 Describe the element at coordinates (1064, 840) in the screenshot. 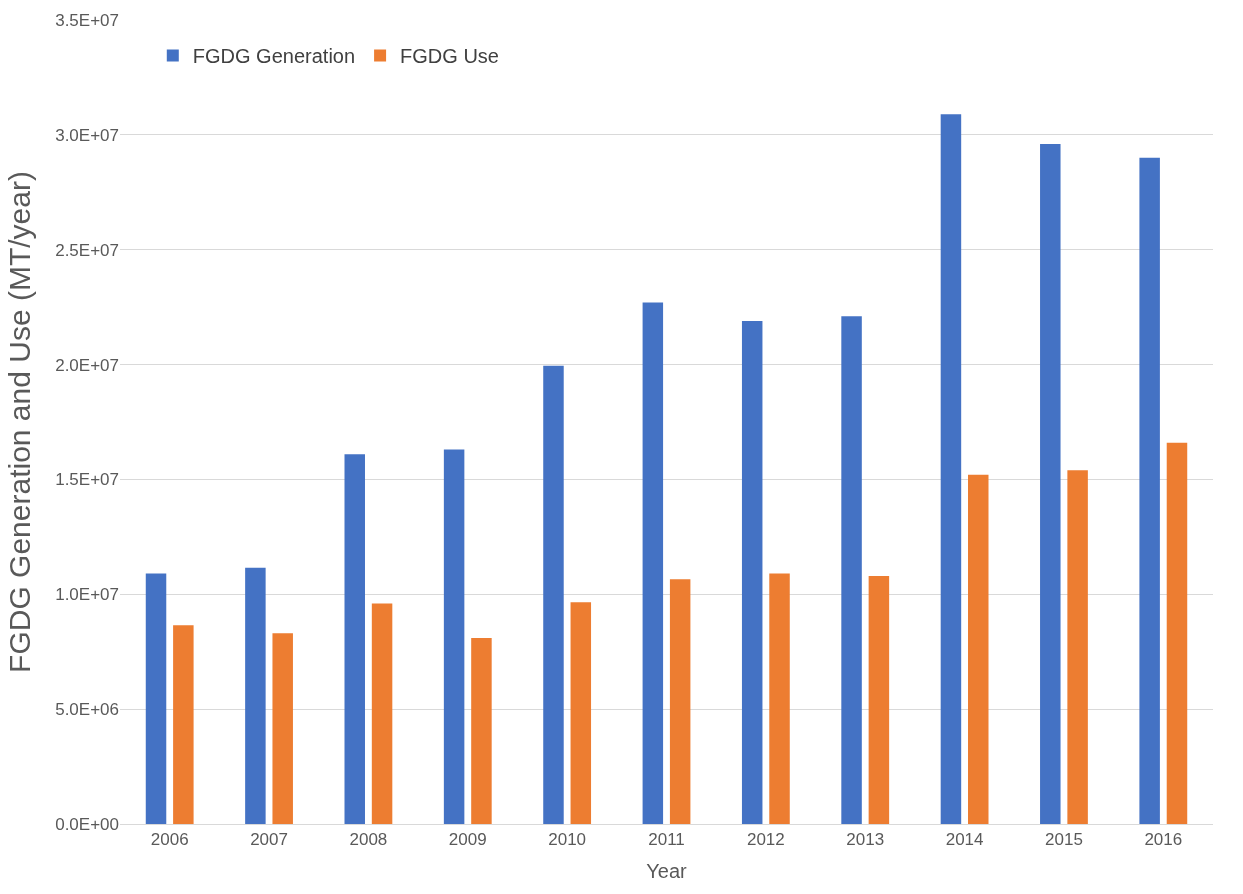

I see `x-tick-label: 2015` at that location.